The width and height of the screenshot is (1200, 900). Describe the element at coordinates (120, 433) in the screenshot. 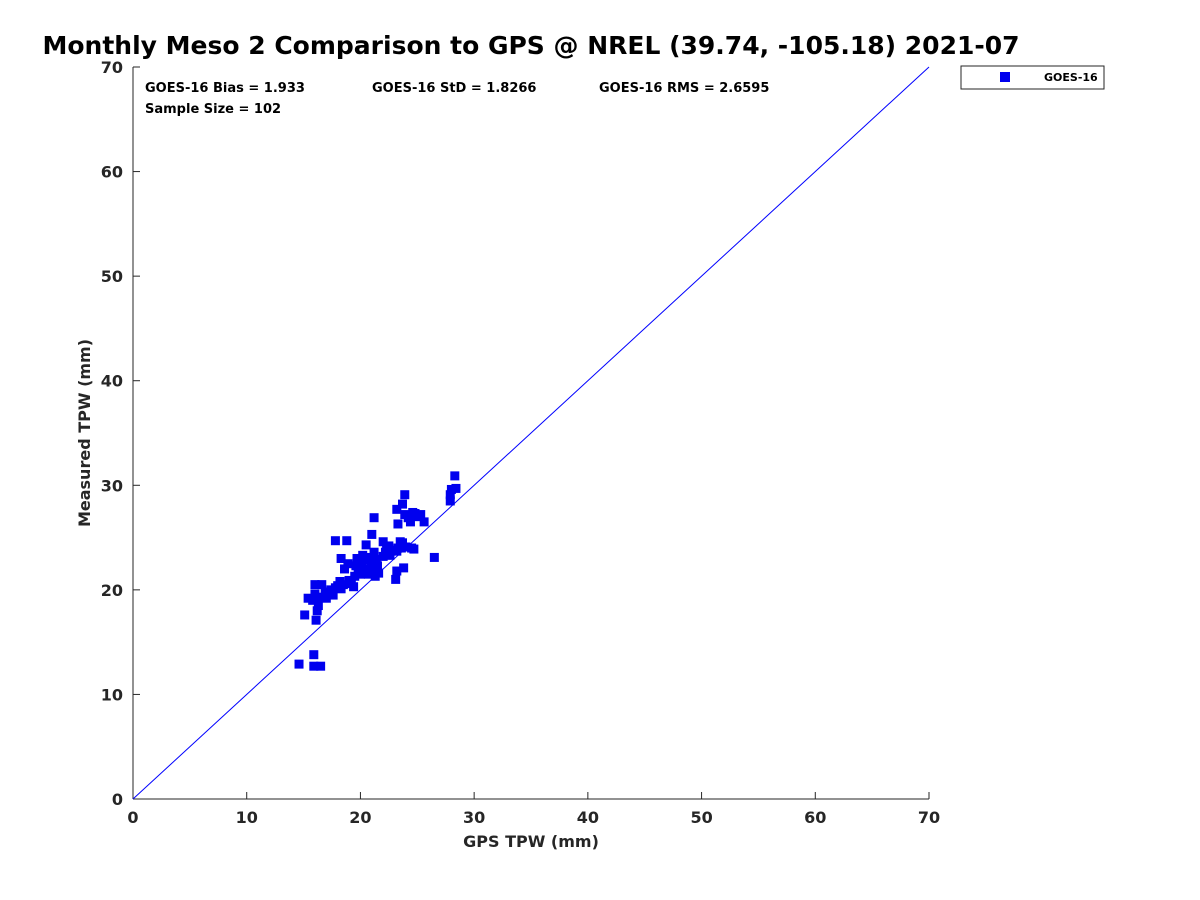

I see `y-ticks: 0 10 20 30 40 50 60 70` at that location.